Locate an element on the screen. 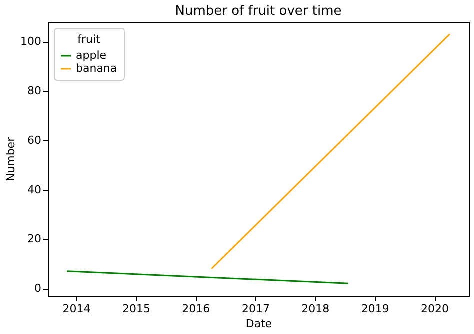 The width and height of the screenshot is (474, 334). x-tick-label: 2015 is located at coordinates (136, 309).